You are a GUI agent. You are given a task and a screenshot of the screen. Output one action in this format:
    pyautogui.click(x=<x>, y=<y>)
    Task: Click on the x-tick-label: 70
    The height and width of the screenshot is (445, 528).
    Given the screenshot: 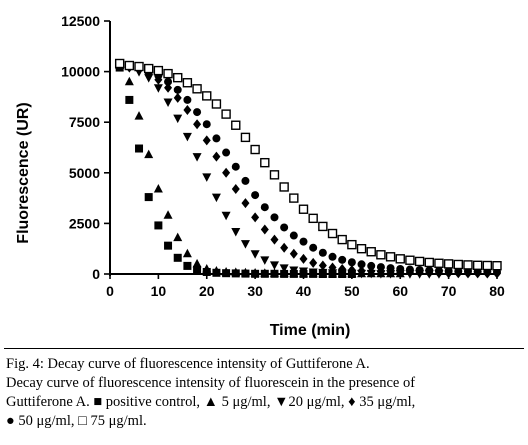 What is the action you would take?
    pyautogui.click(x=449, y=291)
    